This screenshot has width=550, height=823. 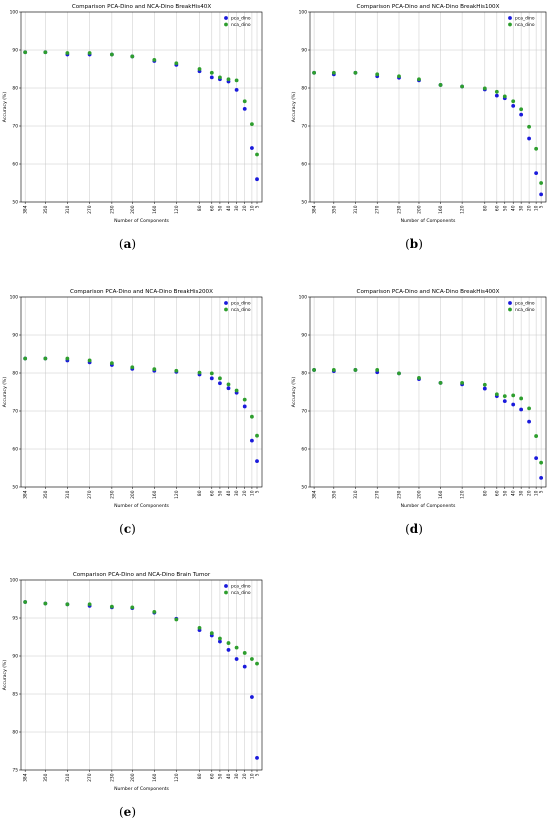 I want to click on y-tick-label: 70, so click(x=15, y=127).